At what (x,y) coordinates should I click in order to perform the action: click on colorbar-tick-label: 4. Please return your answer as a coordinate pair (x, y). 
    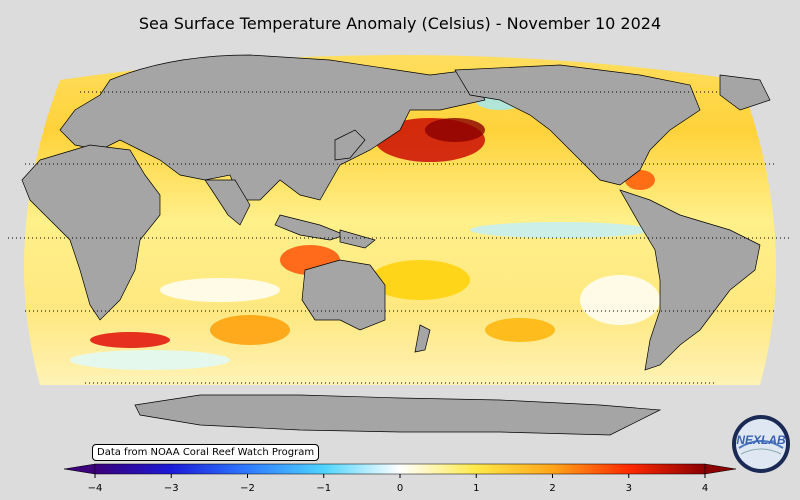
    Looking at the image, I should click on (705, 488).